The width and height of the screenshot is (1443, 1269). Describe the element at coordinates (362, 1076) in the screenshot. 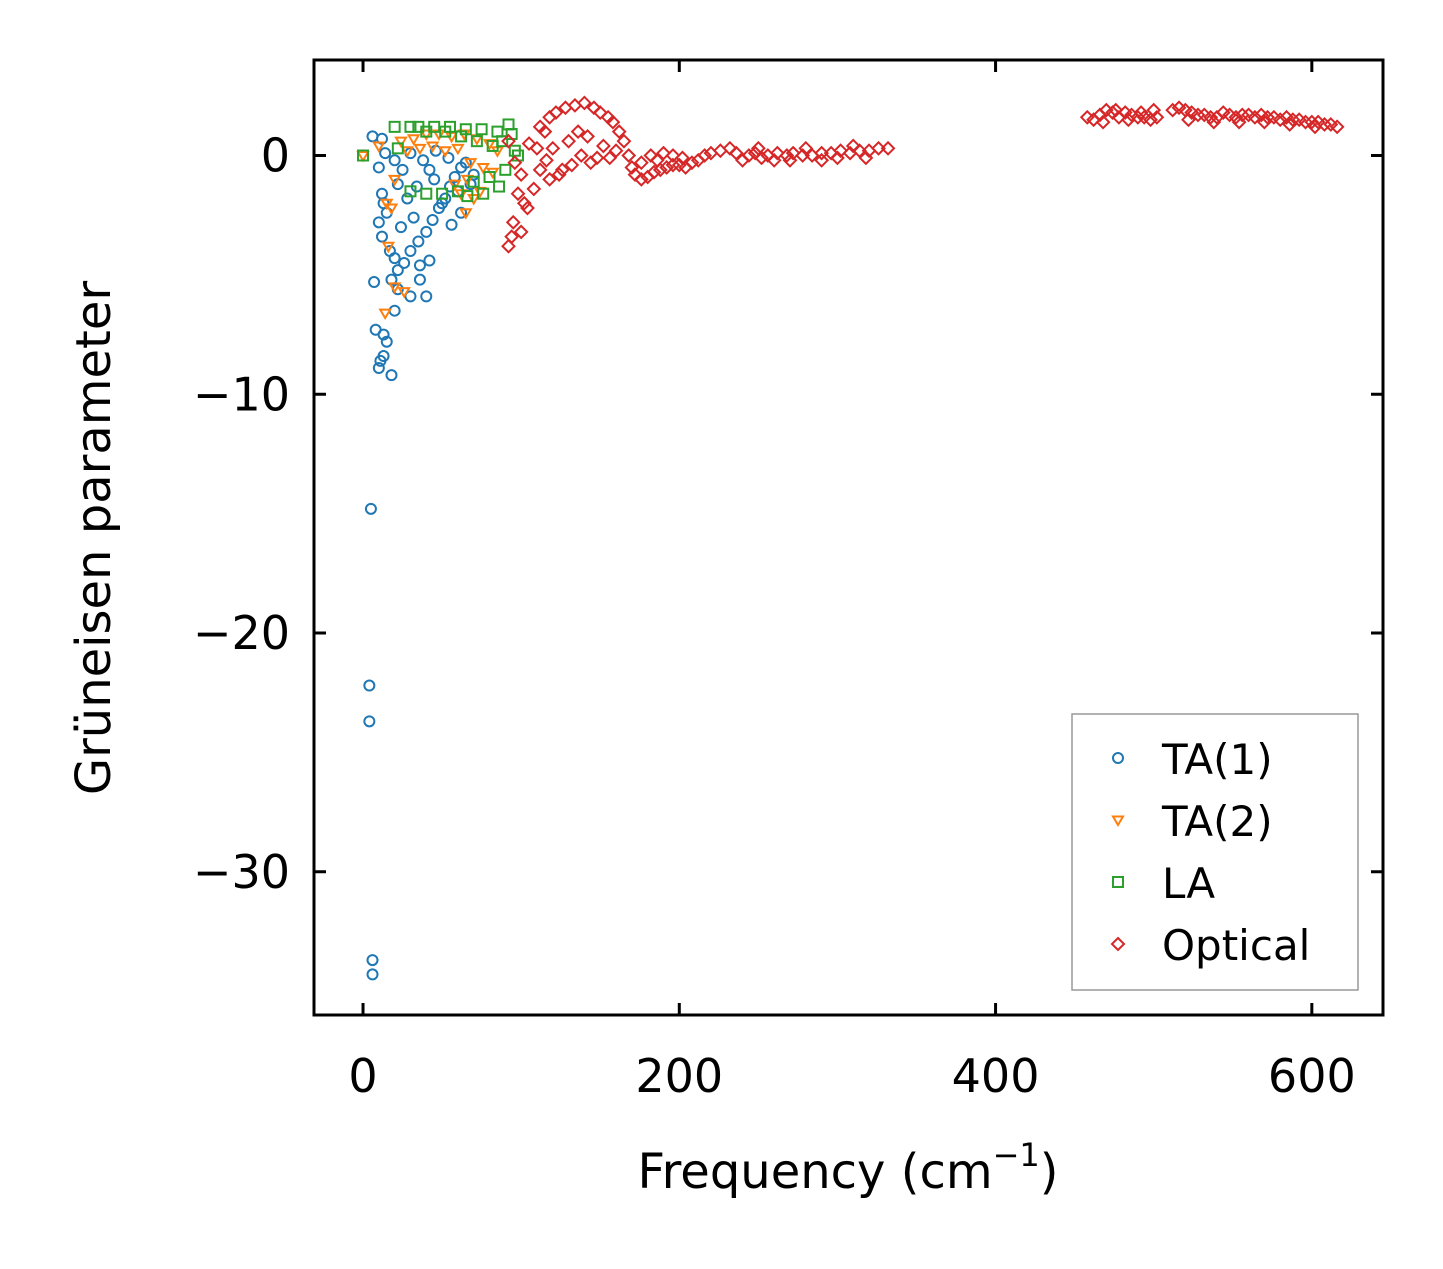

I see `x-tick-label: 0` at that location.